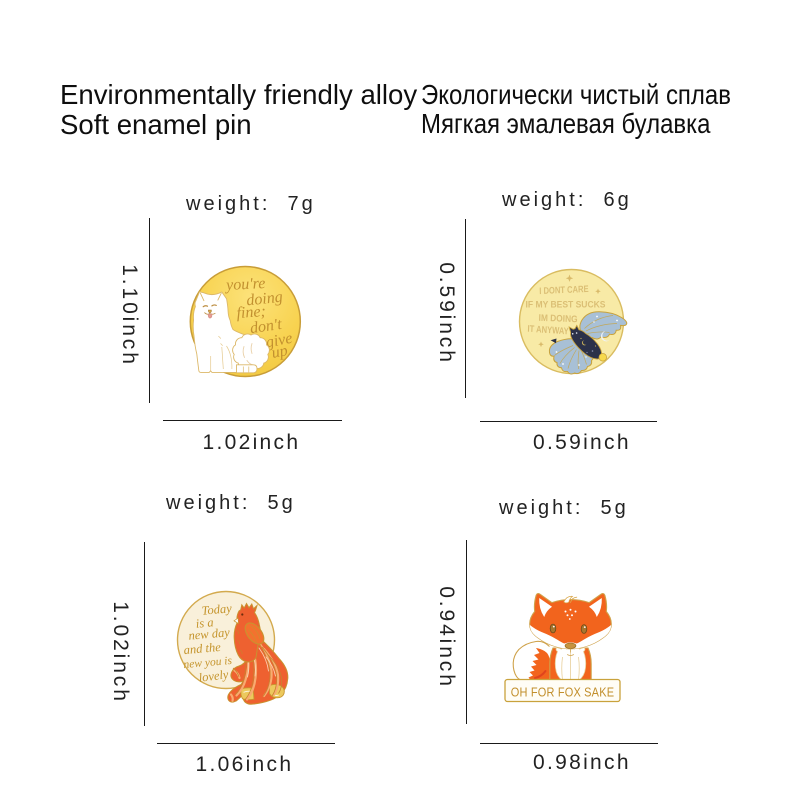  What do you see at coordinates (245, 284) in the screenshot?
I see `svg-text: you're` at bounding box center [245, 284].